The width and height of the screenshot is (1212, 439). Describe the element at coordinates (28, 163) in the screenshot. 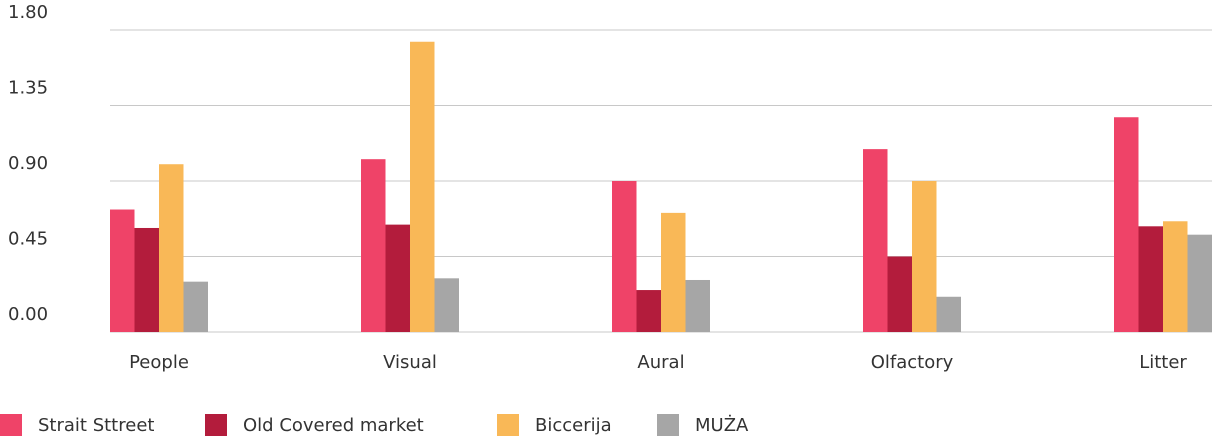

I see `y-tick-label: 0.90` at that location.